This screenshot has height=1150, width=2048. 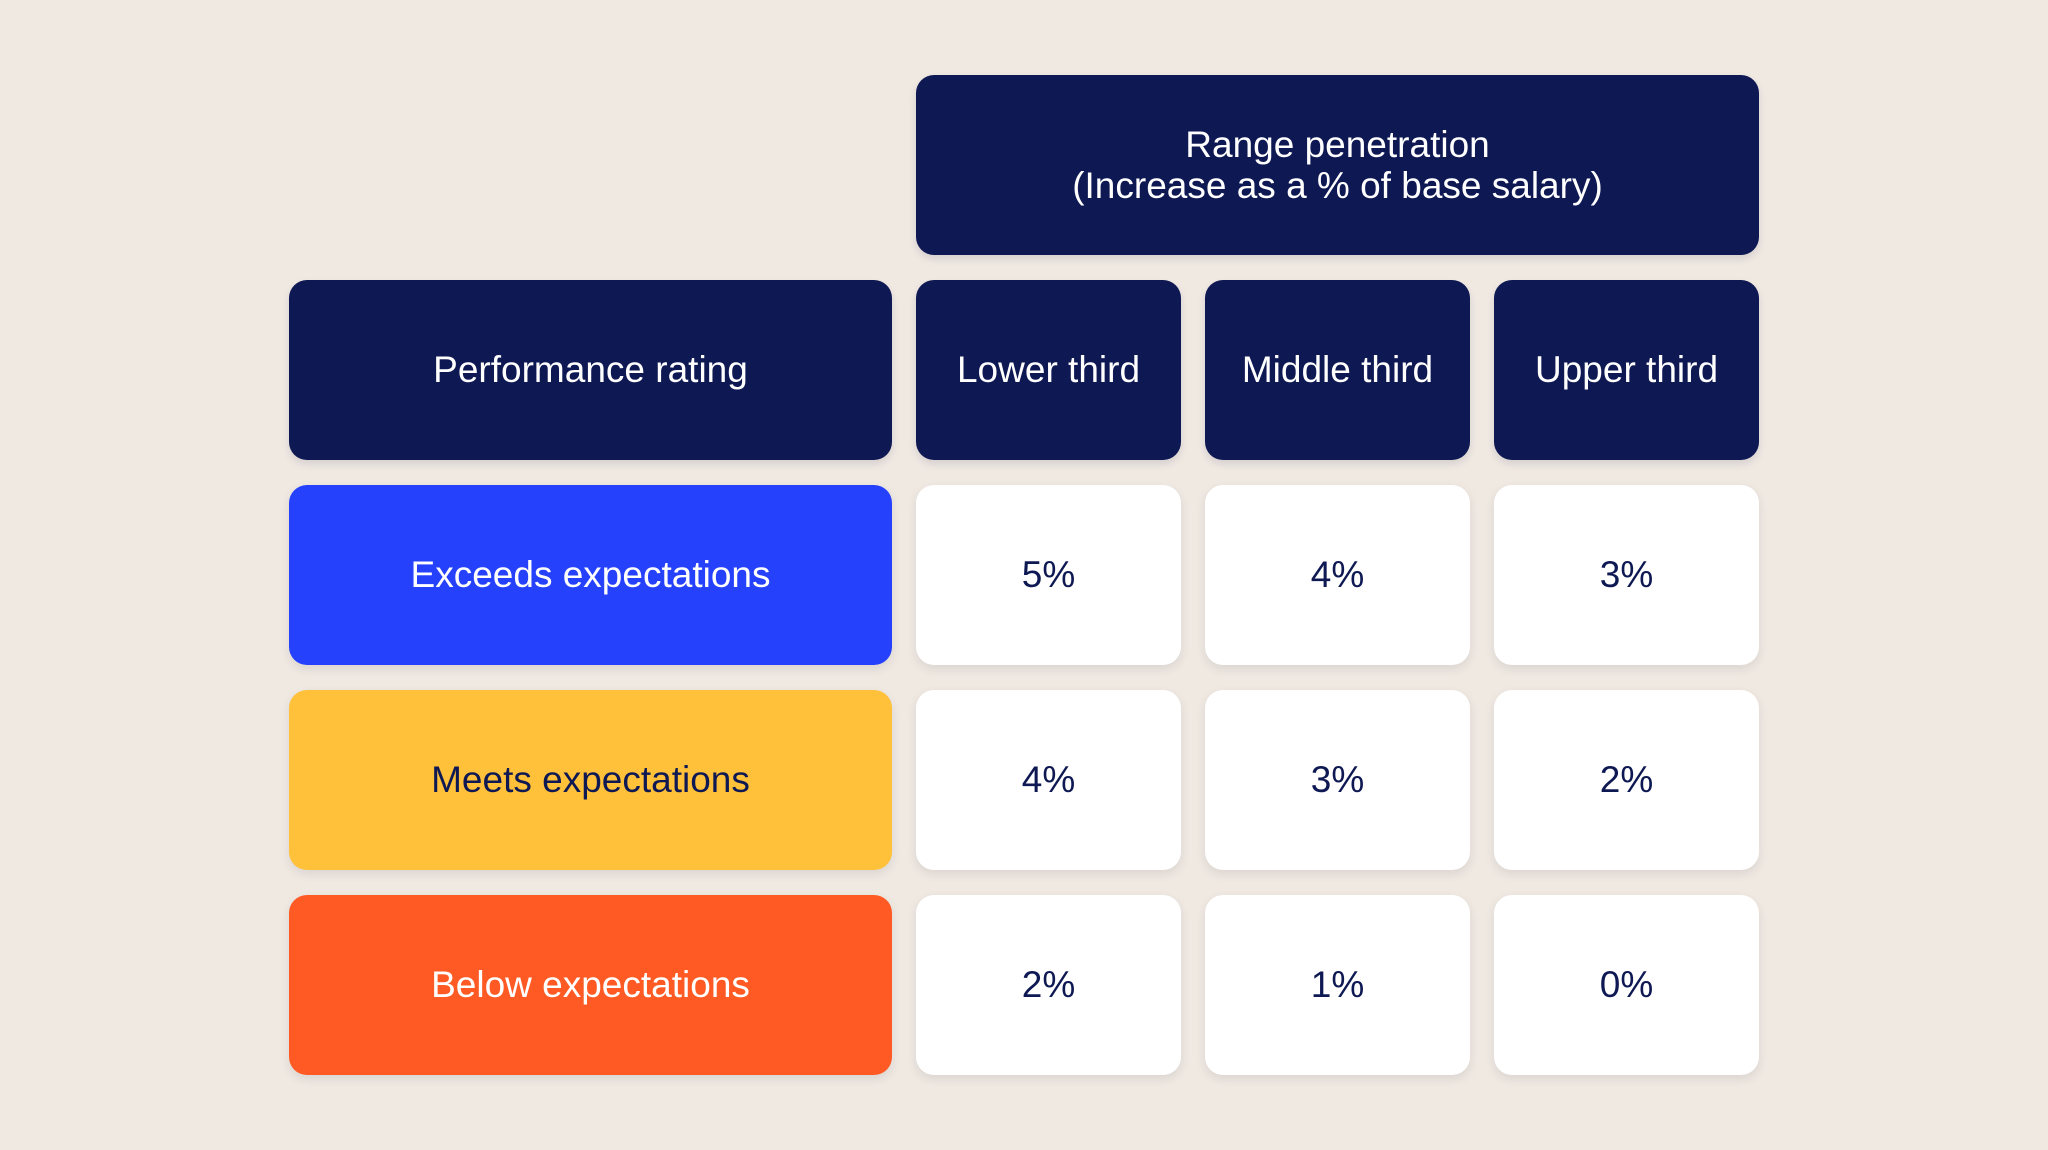 I want to click on column-header-label: Upper third, so click(x=1626, y=370).